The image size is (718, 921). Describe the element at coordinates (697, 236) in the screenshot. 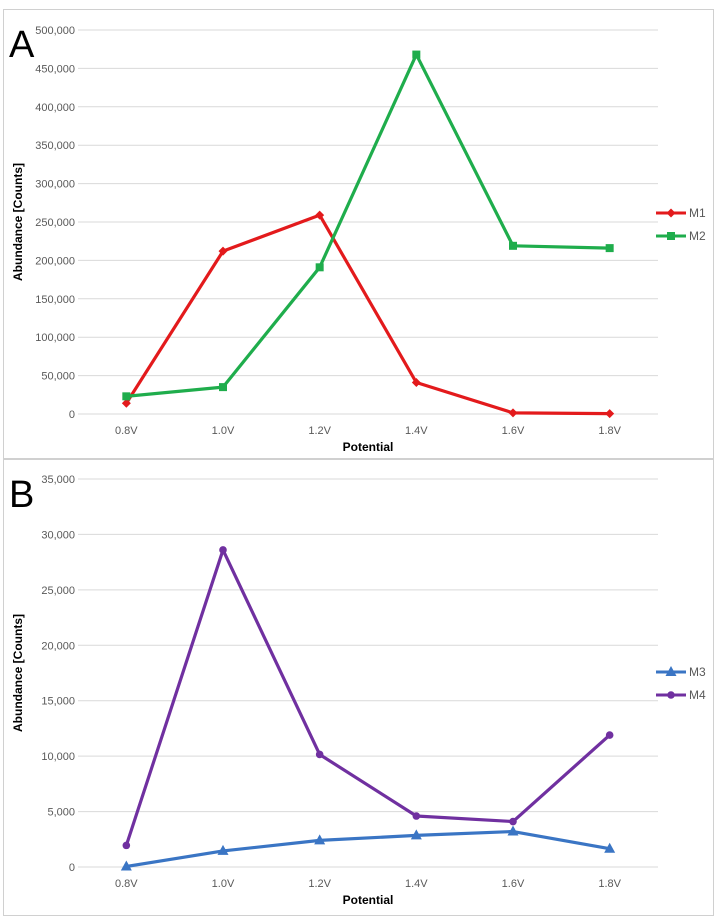

I see `legend-label-m2: M2` at that location.